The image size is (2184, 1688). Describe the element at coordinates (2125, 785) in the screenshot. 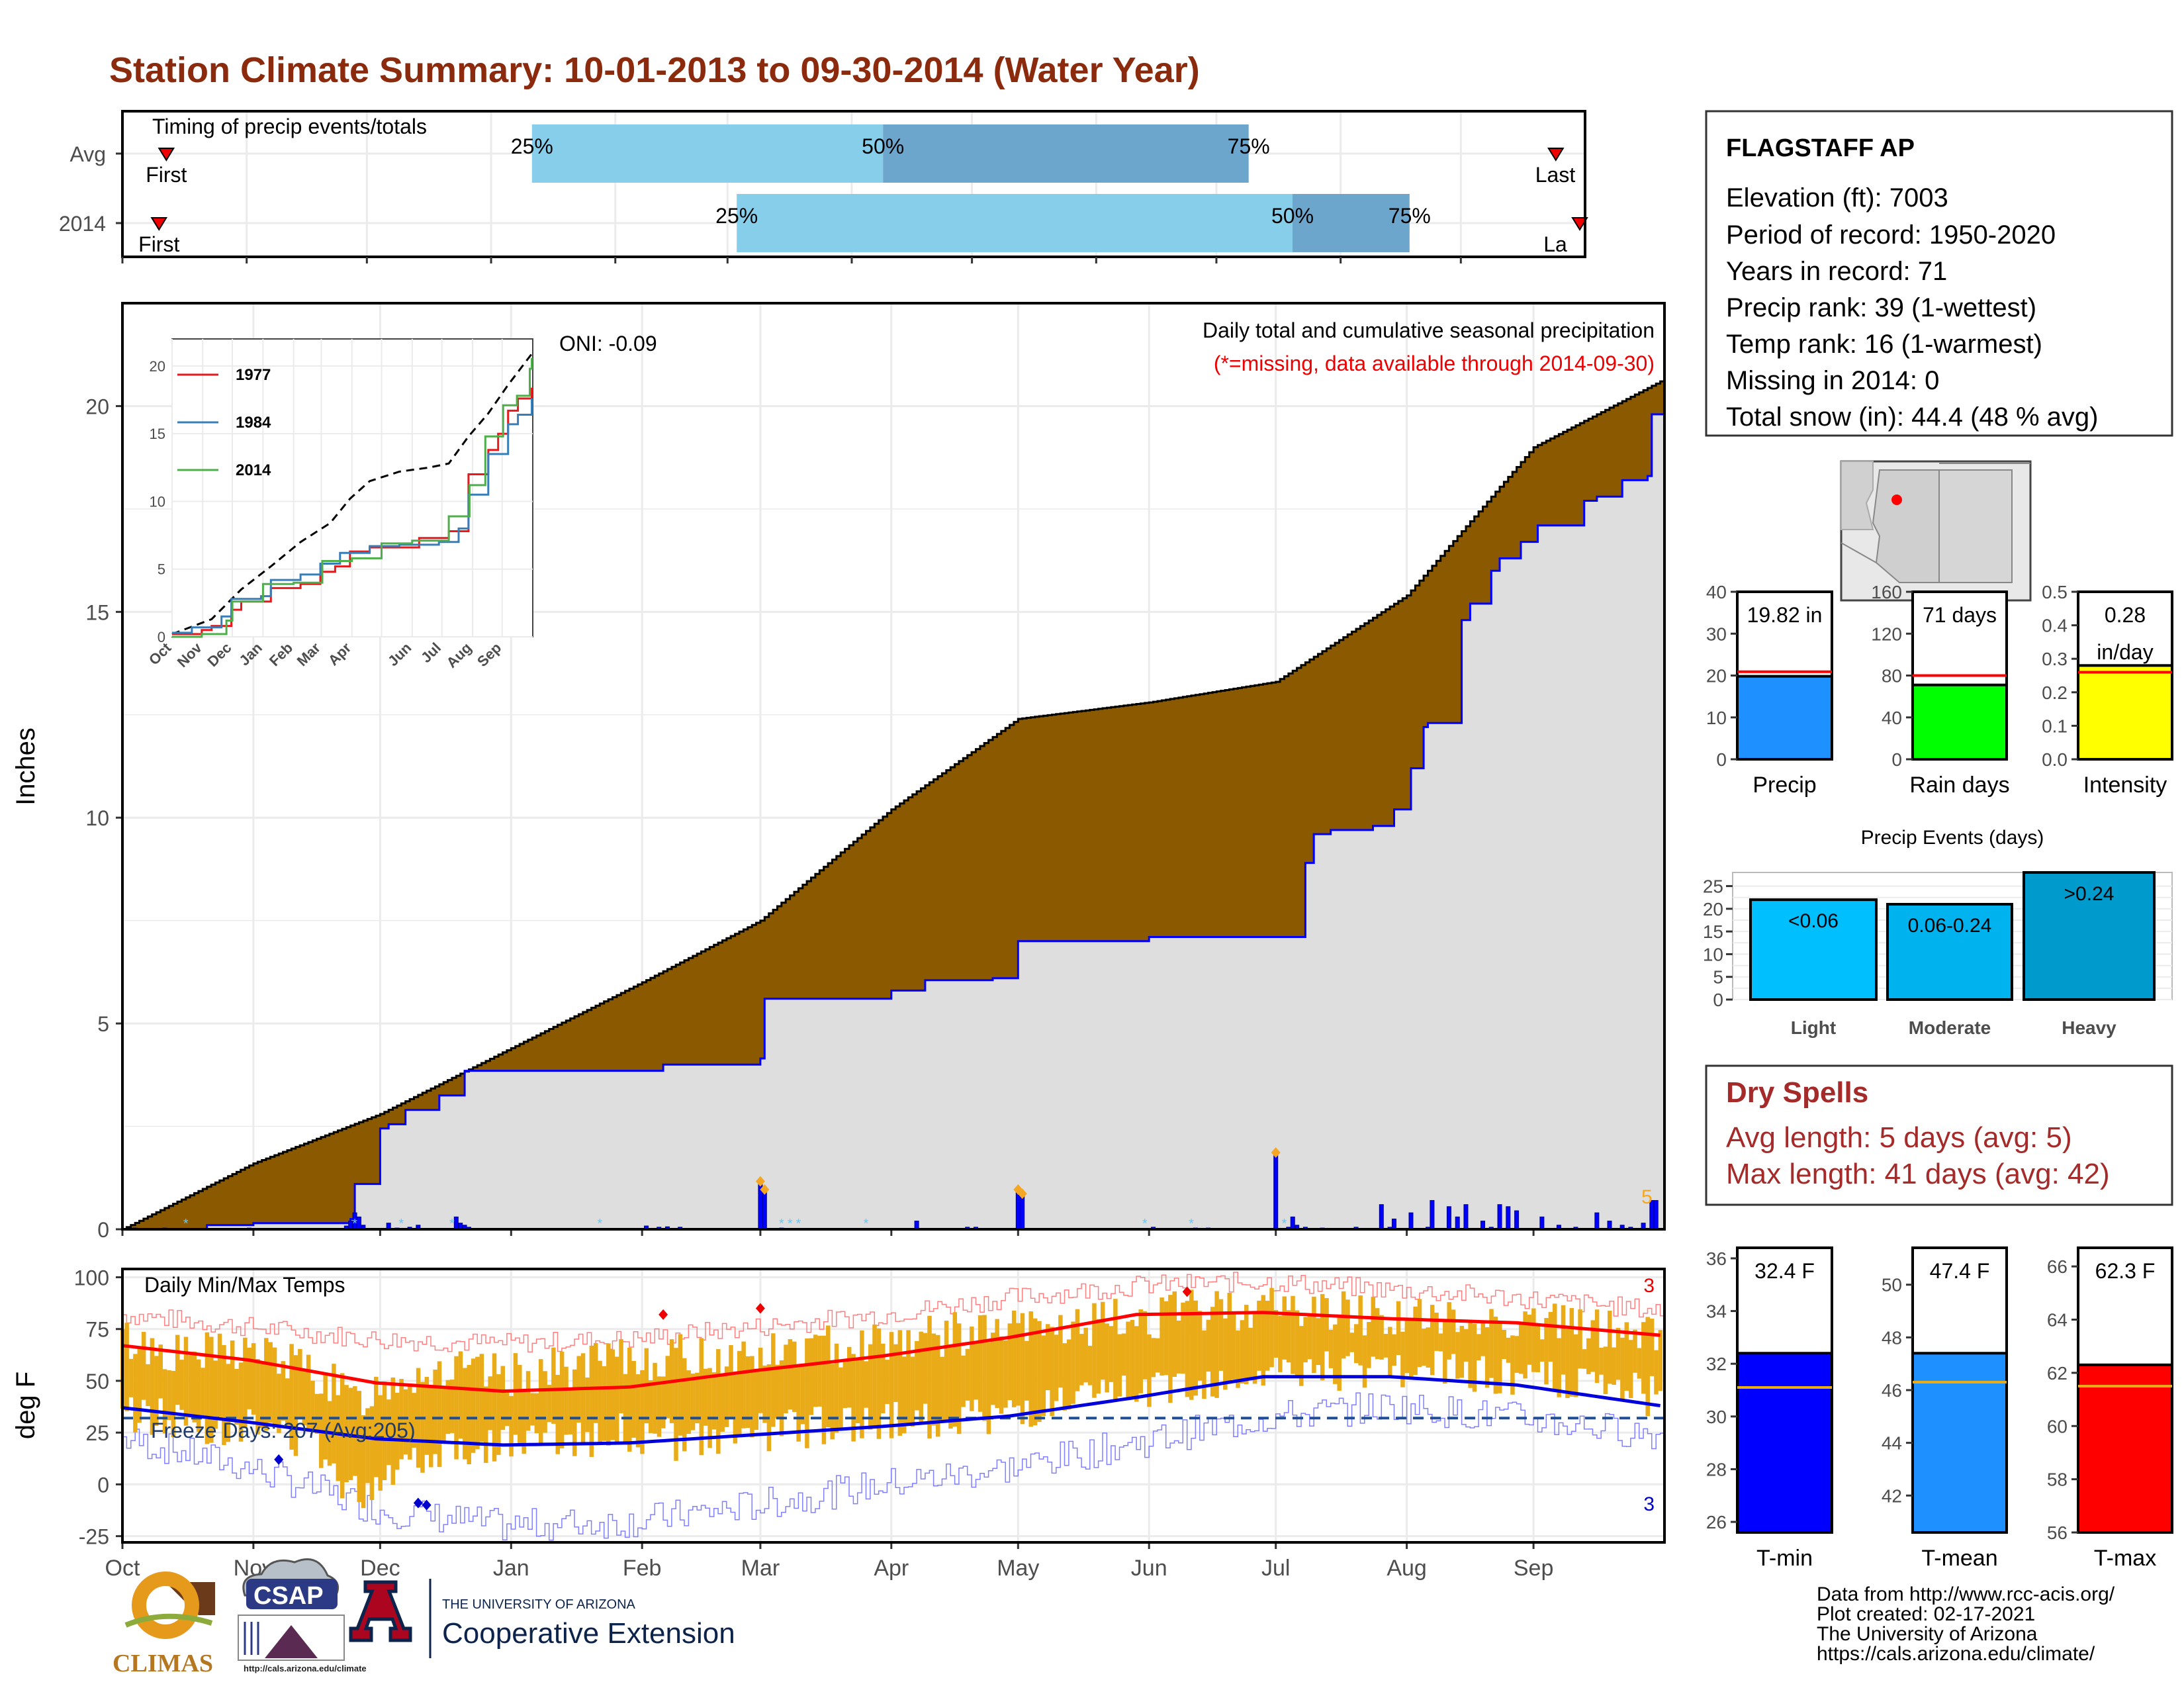

I see `intensity-category-label: Intensity` at that location.